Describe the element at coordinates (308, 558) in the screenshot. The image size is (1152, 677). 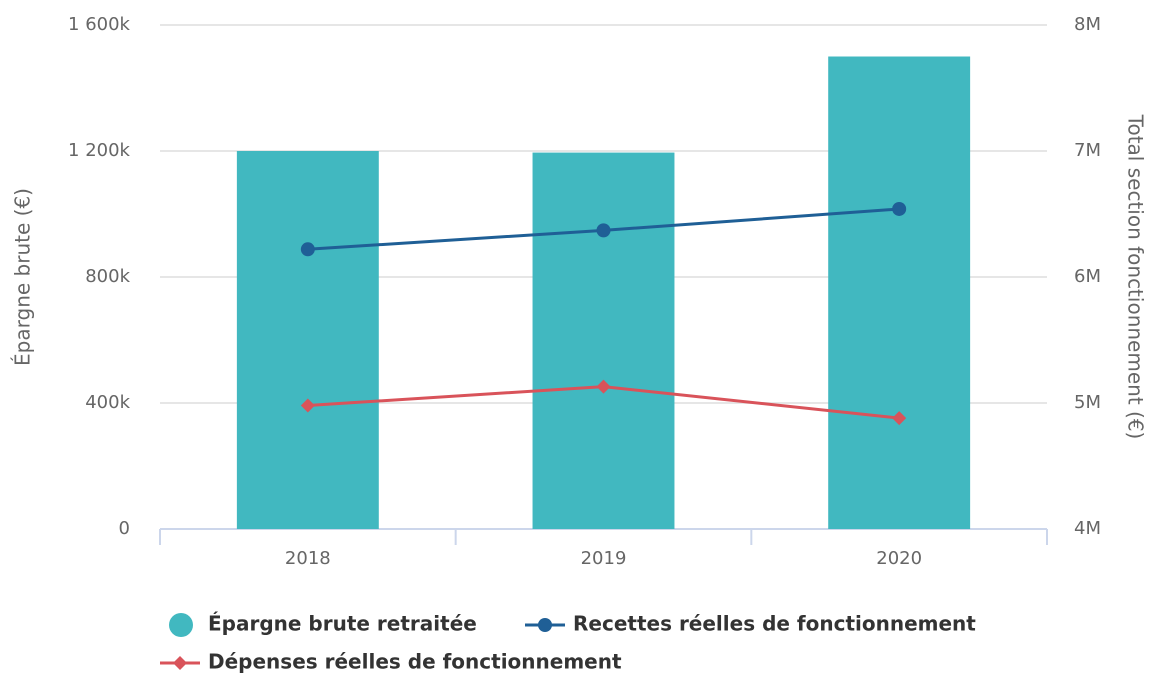
I see `x-tick-label: 2018` at that location.